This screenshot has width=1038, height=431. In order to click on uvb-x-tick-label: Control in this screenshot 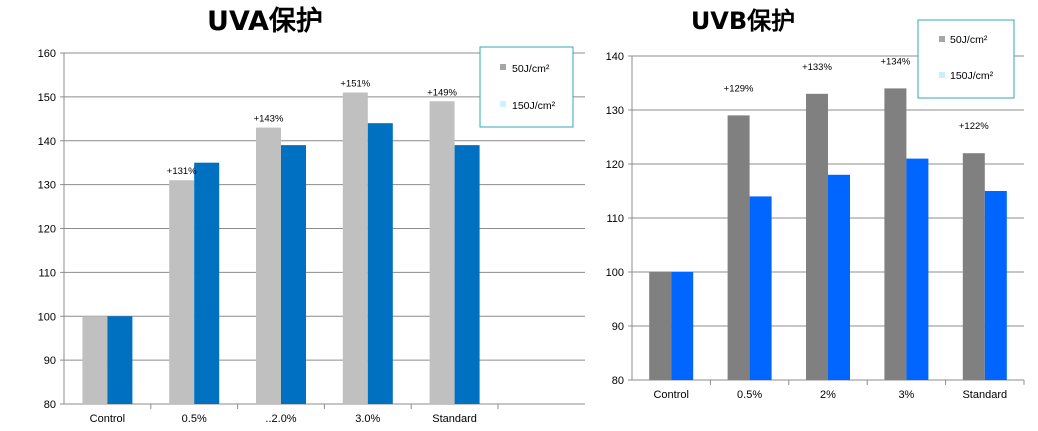, I will do `click(670, 395)`.